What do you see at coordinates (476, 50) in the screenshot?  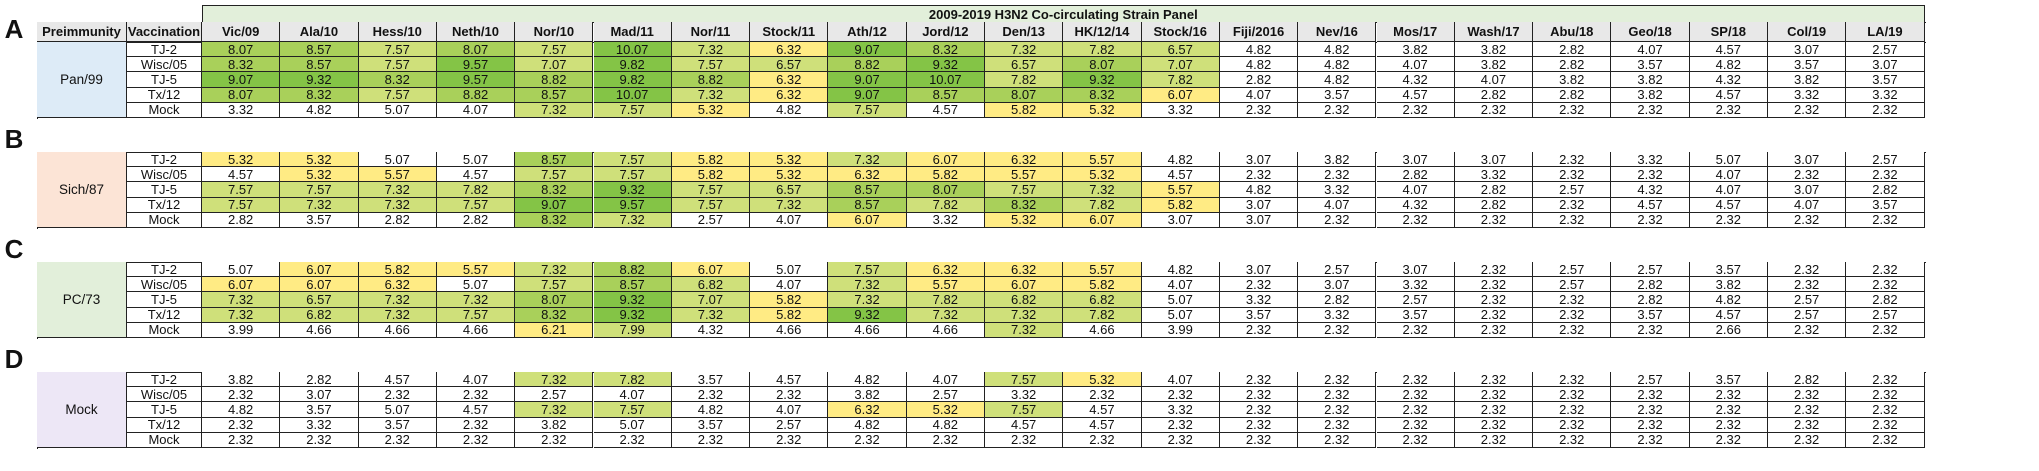 I see `titer-cell: 8.07` at bounding box center [476, 50].